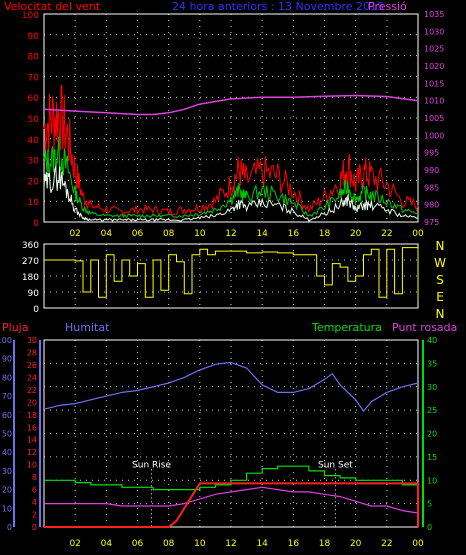 The image size is (466, 555). What do you see at coordinates (32, 402) in the screenshot?
I see `rain-y-tick: 20` at bounding box center [32, 402].